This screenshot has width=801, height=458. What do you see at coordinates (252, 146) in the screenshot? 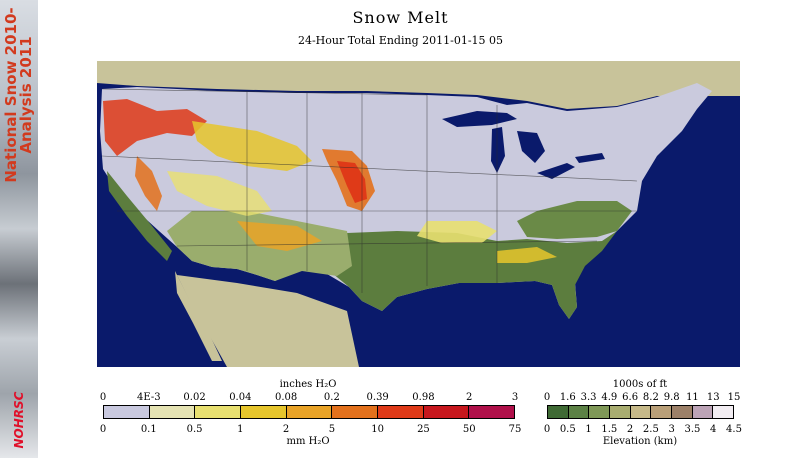
I see `northern-rockies-melt` at bounding box center [252, 146].